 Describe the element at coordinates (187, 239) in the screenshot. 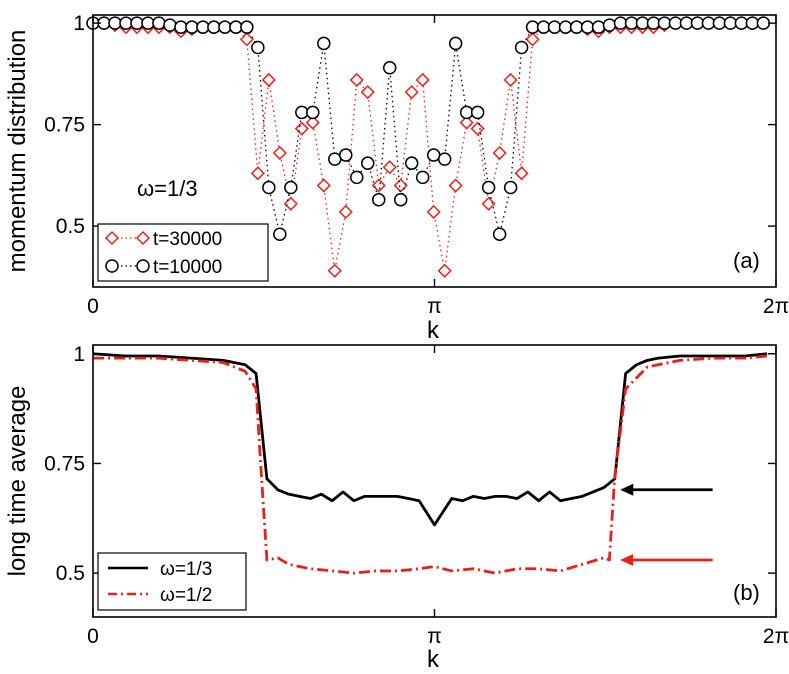

I see `legend-series-1-label: t=30000` at that location.